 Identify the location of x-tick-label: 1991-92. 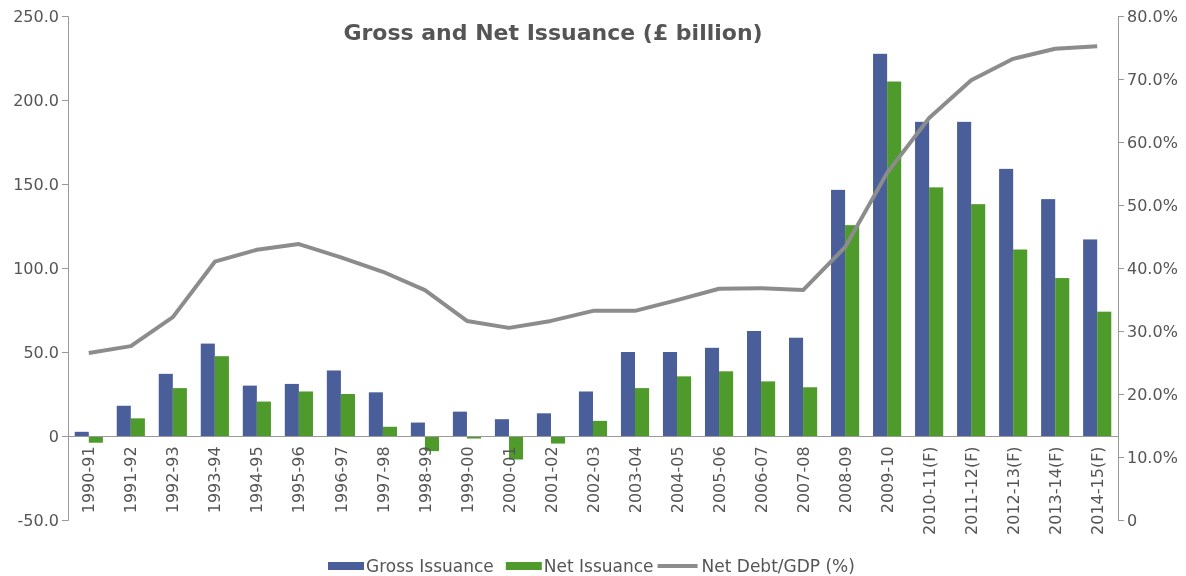
(131, 480).